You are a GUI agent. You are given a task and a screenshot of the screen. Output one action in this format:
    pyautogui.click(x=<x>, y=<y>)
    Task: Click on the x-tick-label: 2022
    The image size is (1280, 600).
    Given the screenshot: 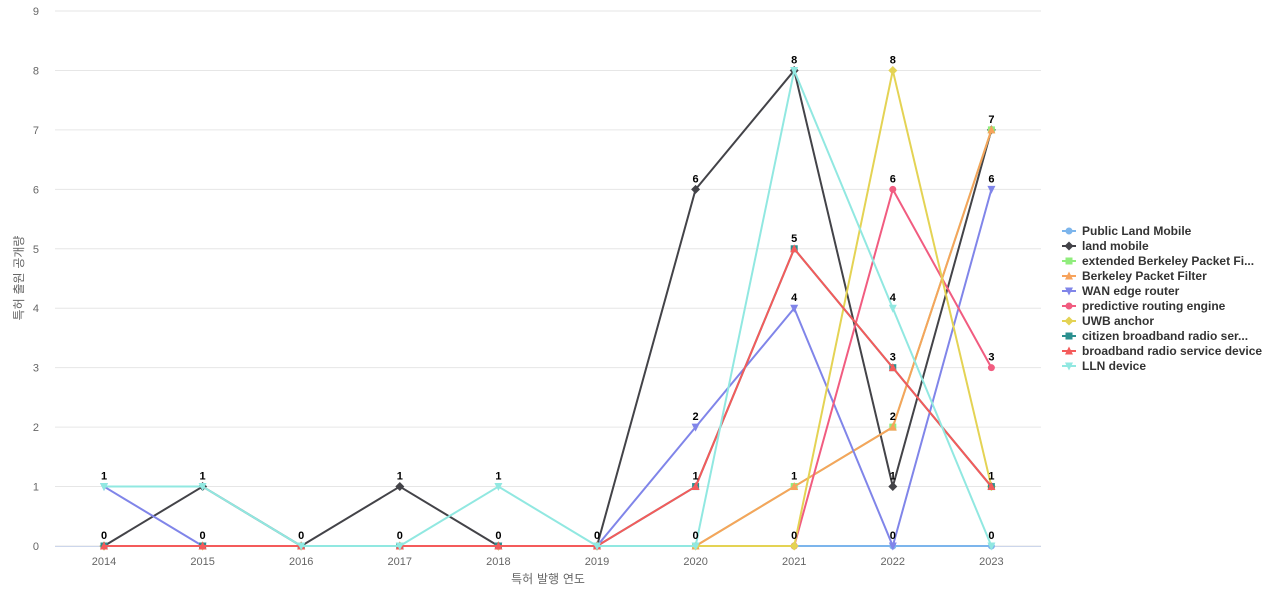 What is the action you would take?
    pyautogui.click(x=893, y=562)
    